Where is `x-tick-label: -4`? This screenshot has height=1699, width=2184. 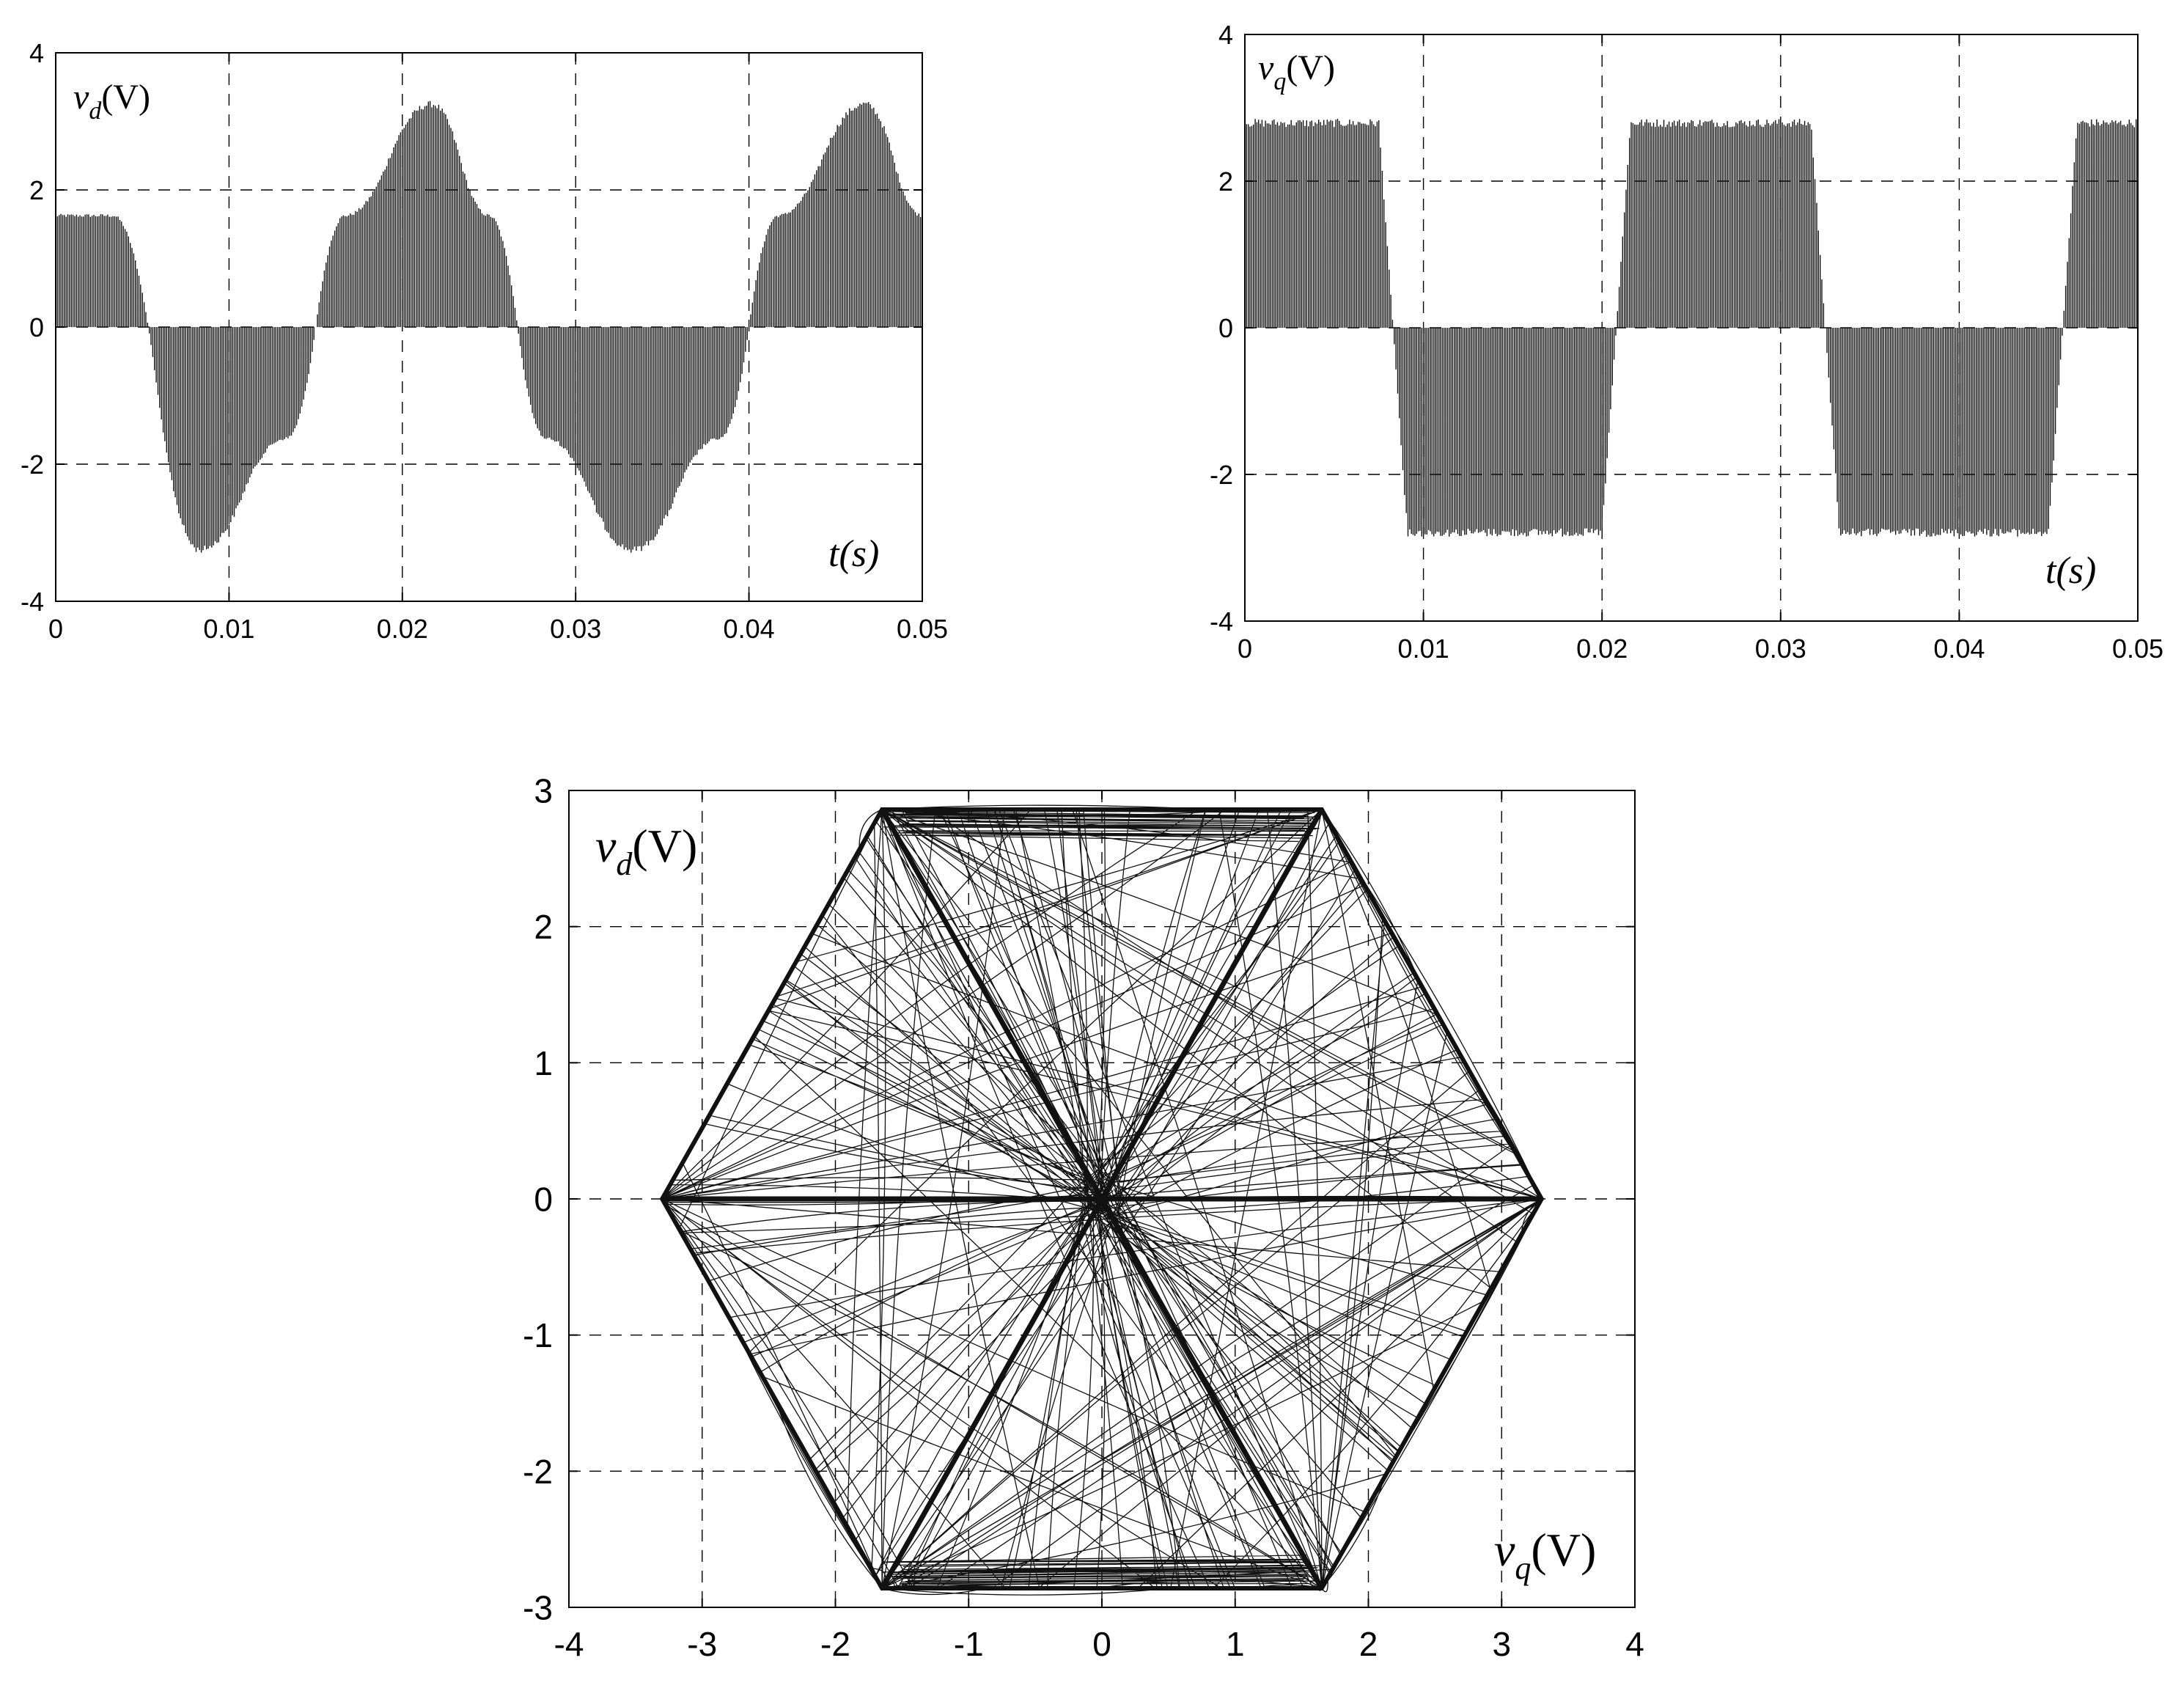
x-tick-label: -4 is located at coordinates (569, 1644).